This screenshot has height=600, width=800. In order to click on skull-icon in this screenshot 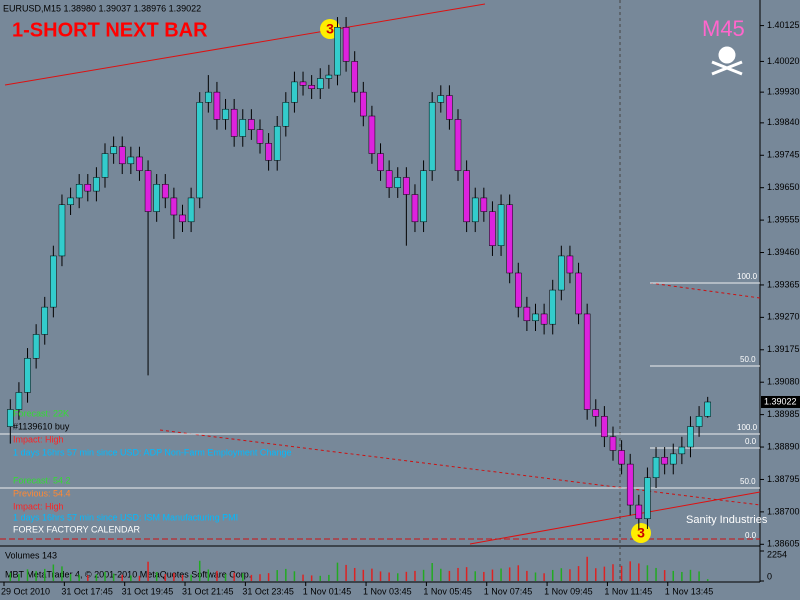, I will do `click(727, 61)`.